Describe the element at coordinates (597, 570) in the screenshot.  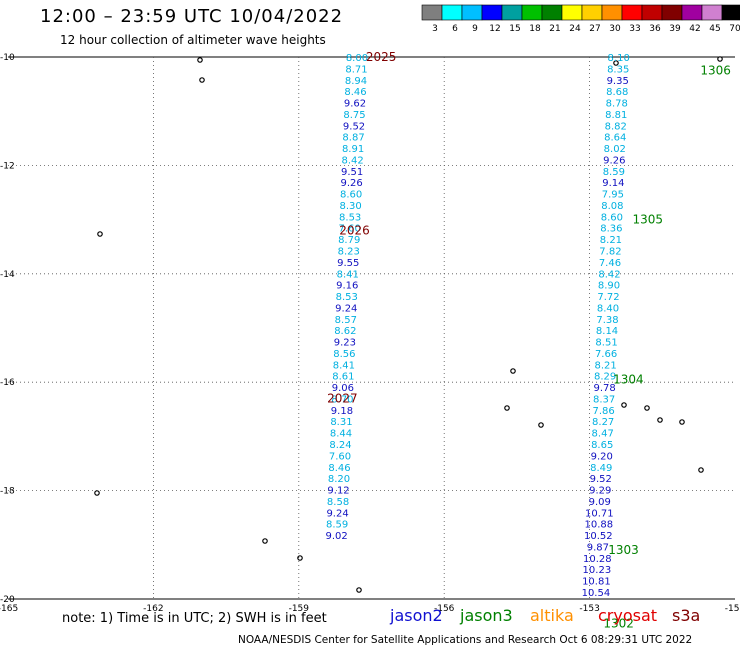
I see `track-value-label: 10.23` at that location.